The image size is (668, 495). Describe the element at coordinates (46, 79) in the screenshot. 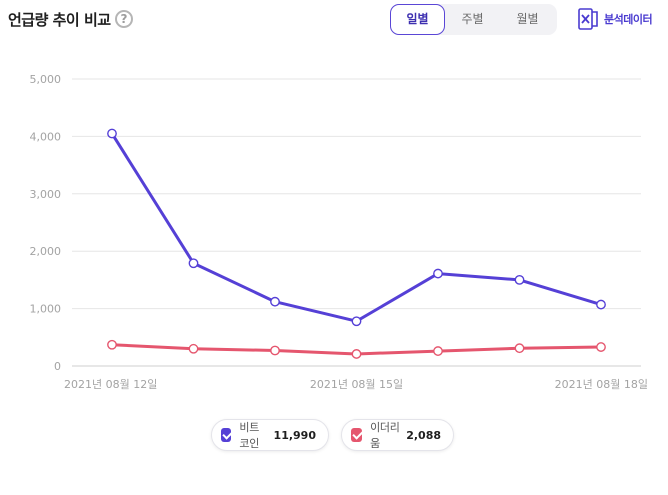

I see `y-tick-label: 5,000` at that location.